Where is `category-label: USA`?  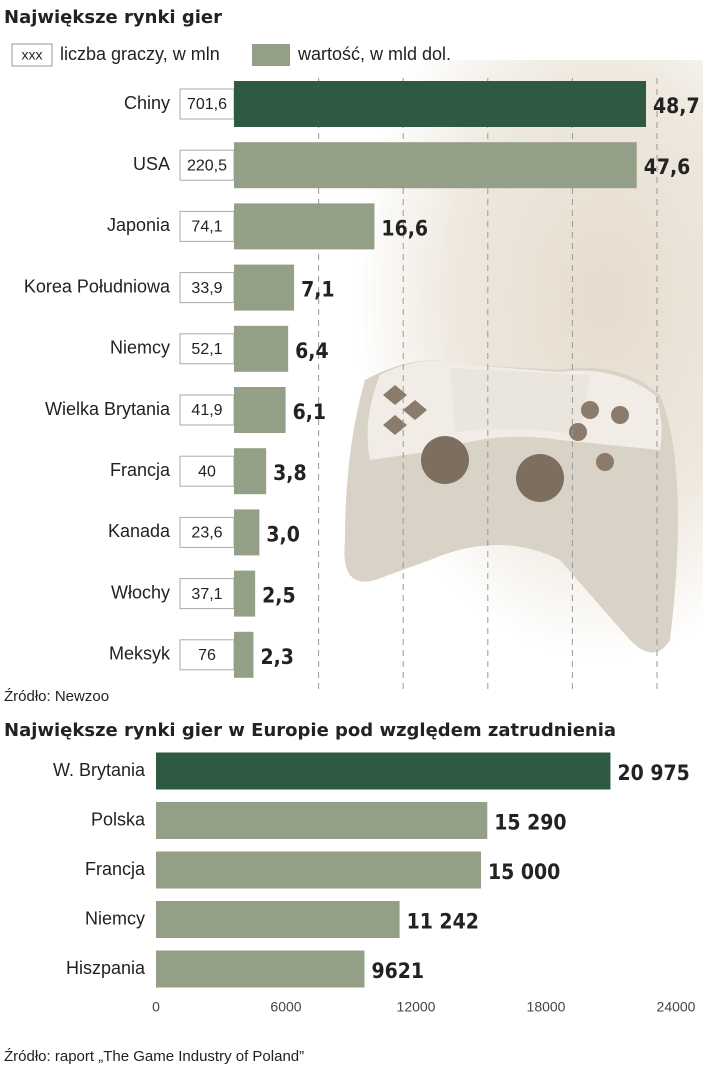
category-label: USA is located at coordinates (151, 164).